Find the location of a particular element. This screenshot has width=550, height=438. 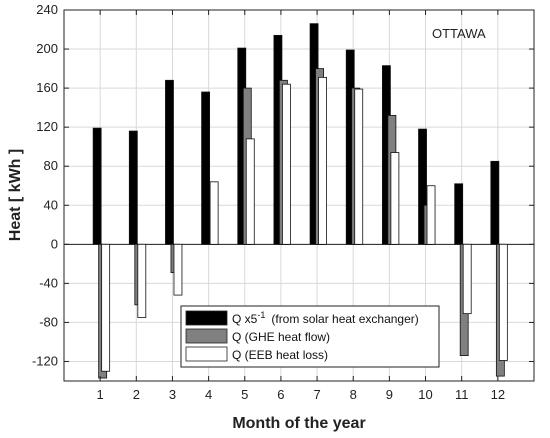

x-tick-label: 4 is located at coordinates (208, 394).